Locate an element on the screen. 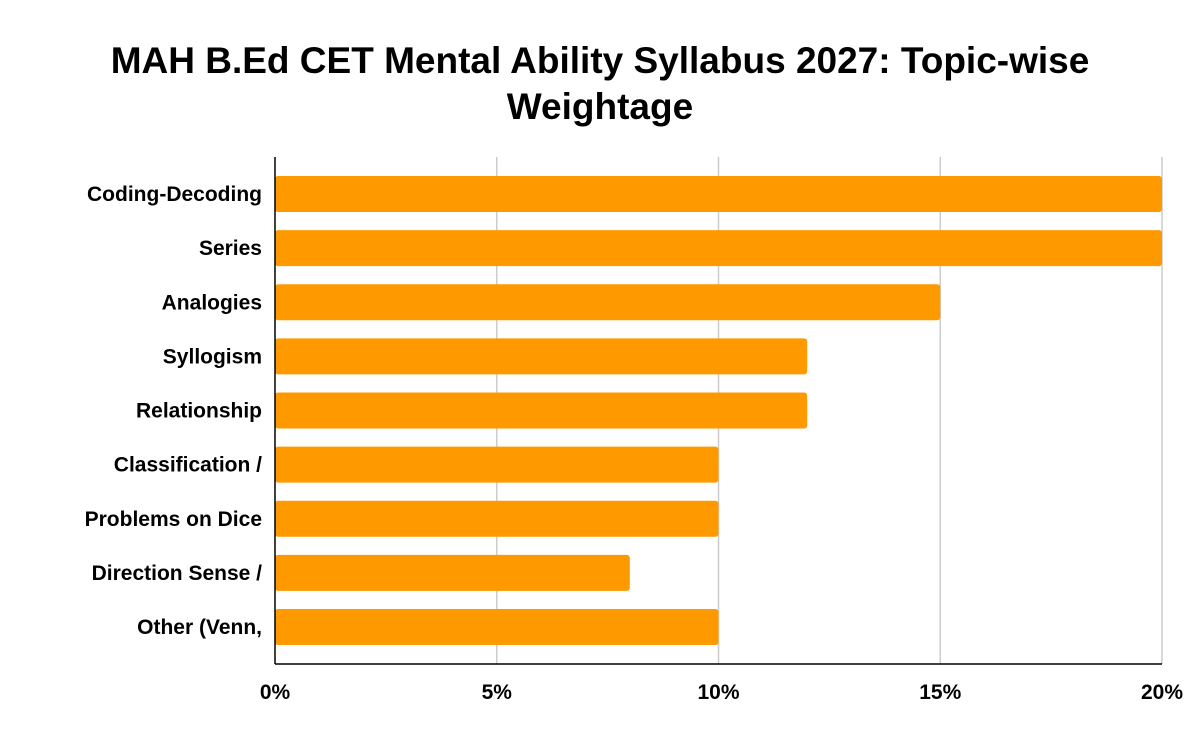 The image size is (1200, 742). category-label: Coding-Decoding is located at coordinates (174, 194).